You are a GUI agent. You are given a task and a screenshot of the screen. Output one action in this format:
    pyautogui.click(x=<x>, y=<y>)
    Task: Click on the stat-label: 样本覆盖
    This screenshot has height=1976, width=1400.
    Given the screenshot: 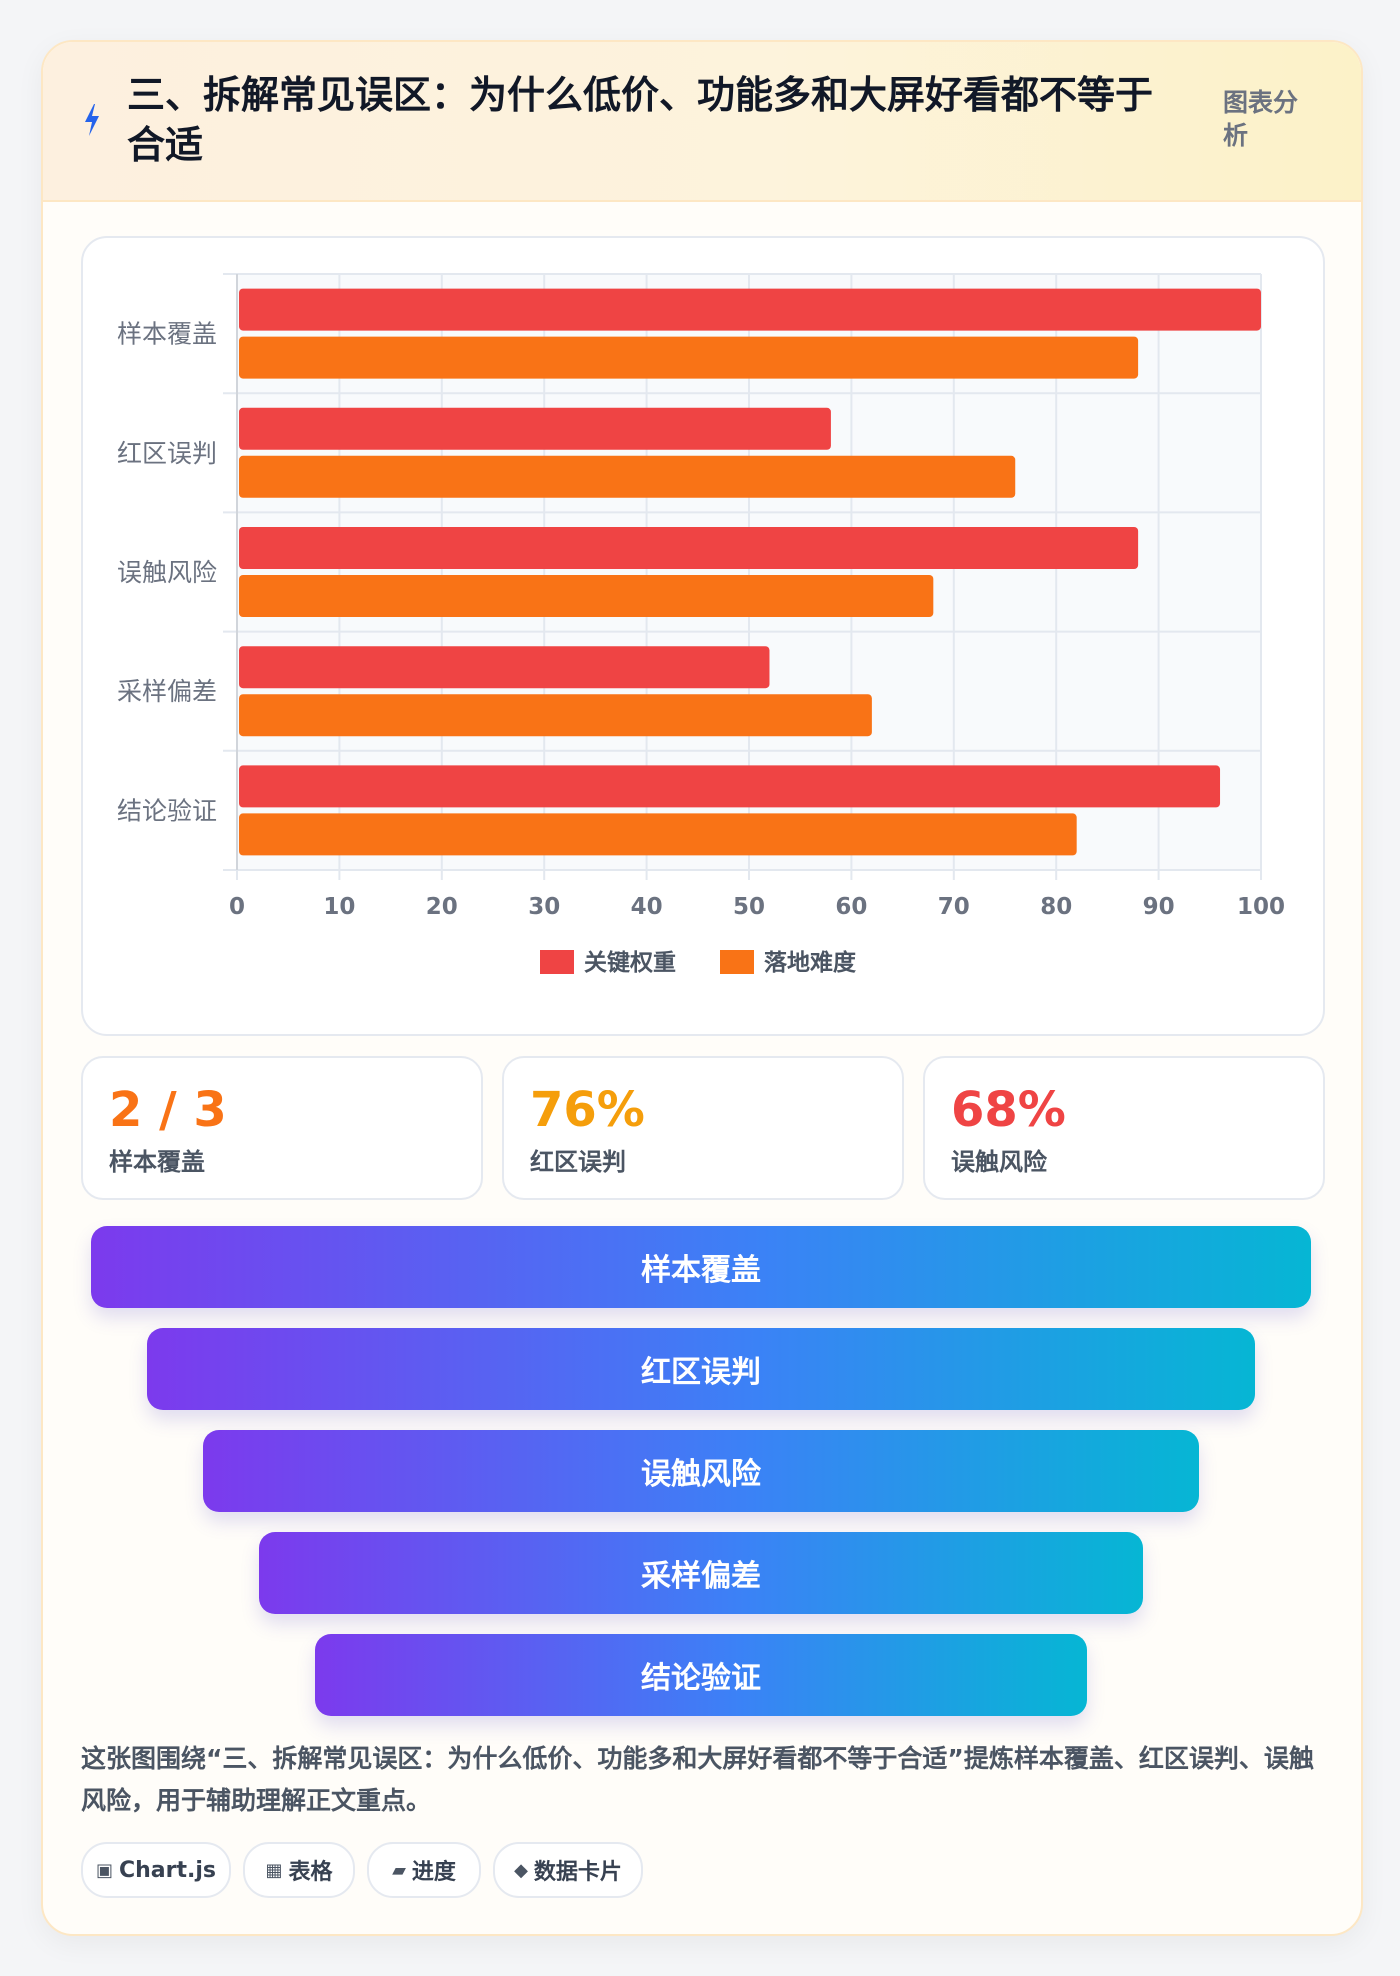 What is the action you would take?
    pyautogui.click(x=157, y=1162)
    